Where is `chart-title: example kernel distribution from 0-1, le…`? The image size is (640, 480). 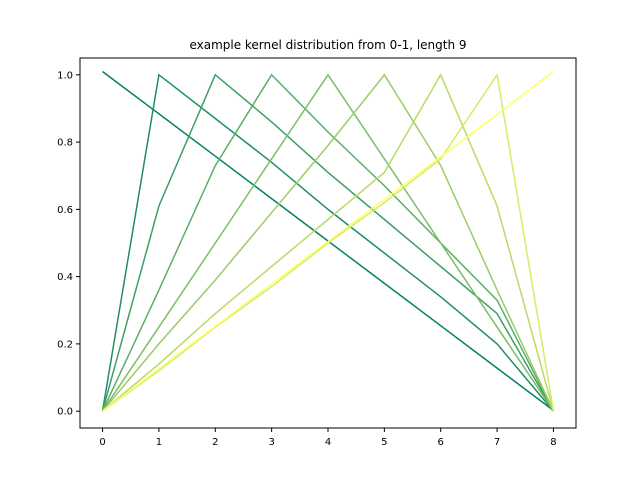
chart-title: example kernel distribution from 0-1, le… is located at coordinates (327, 45).